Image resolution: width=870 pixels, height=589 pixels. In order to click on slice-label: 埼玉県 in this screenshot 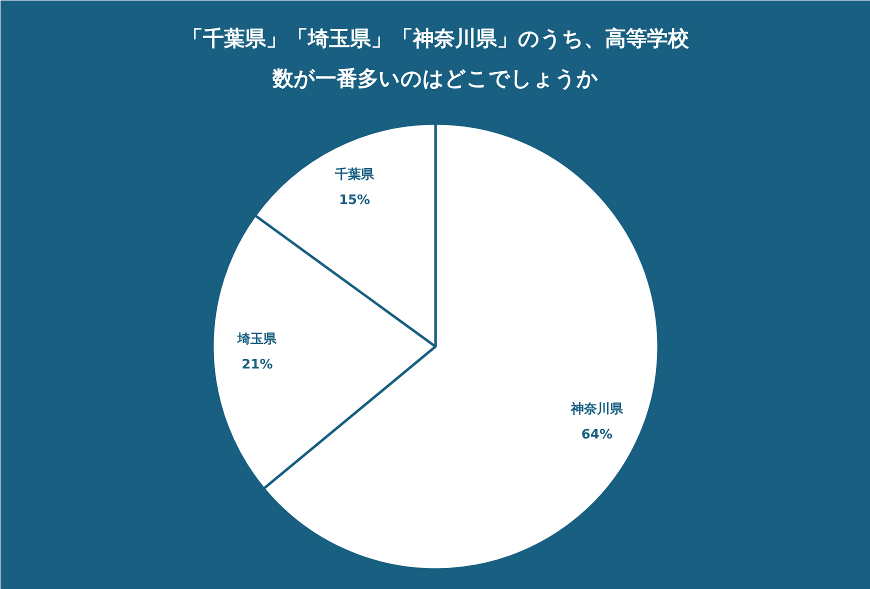, I will do `click(257, 339)`.